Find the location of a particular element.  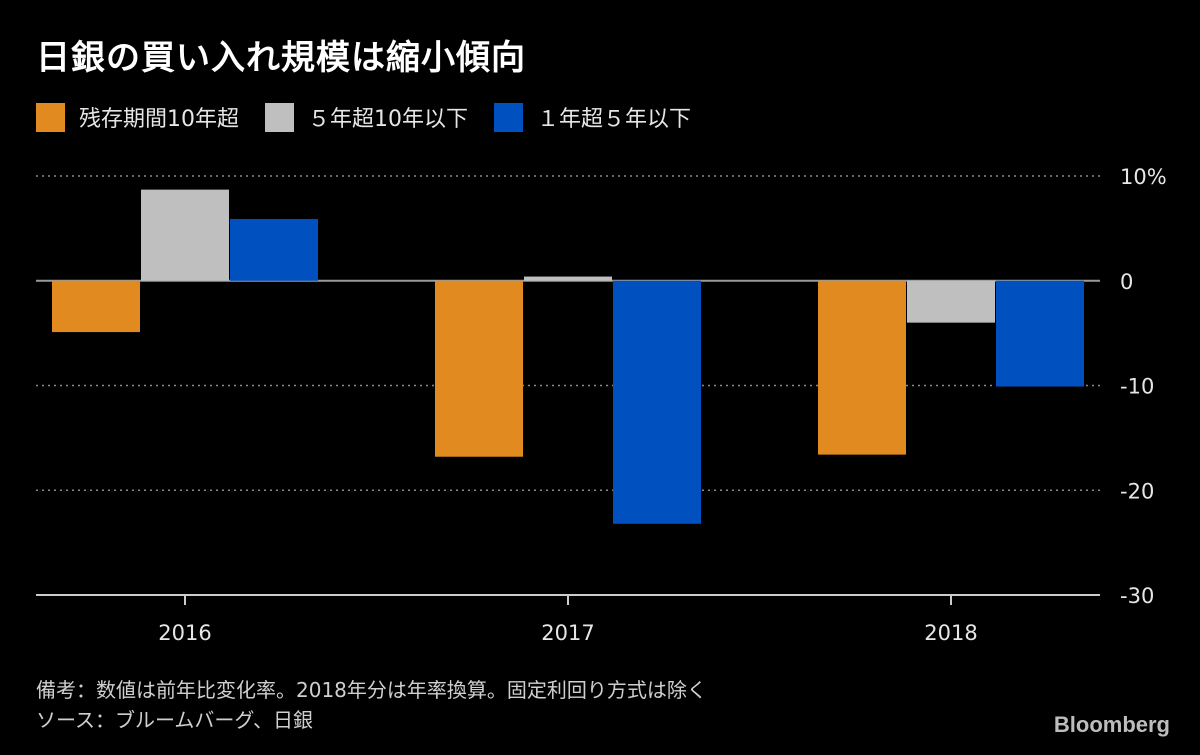

y-tick-label: -10 is located at coordinates (1137, 387).